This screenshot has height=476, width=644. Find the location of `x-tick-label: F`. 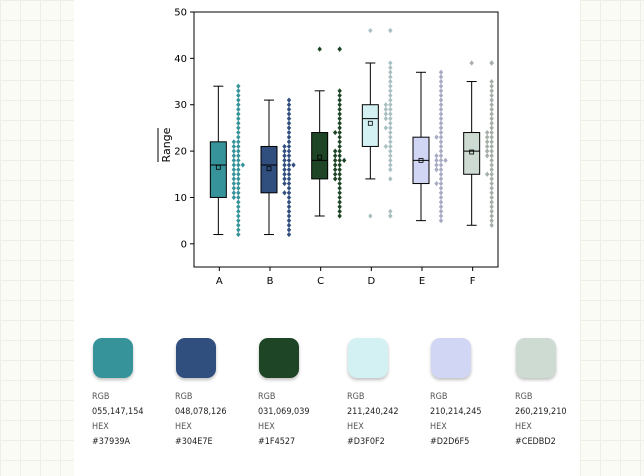

x-tick-label: F is located at coordinates (473, 281).